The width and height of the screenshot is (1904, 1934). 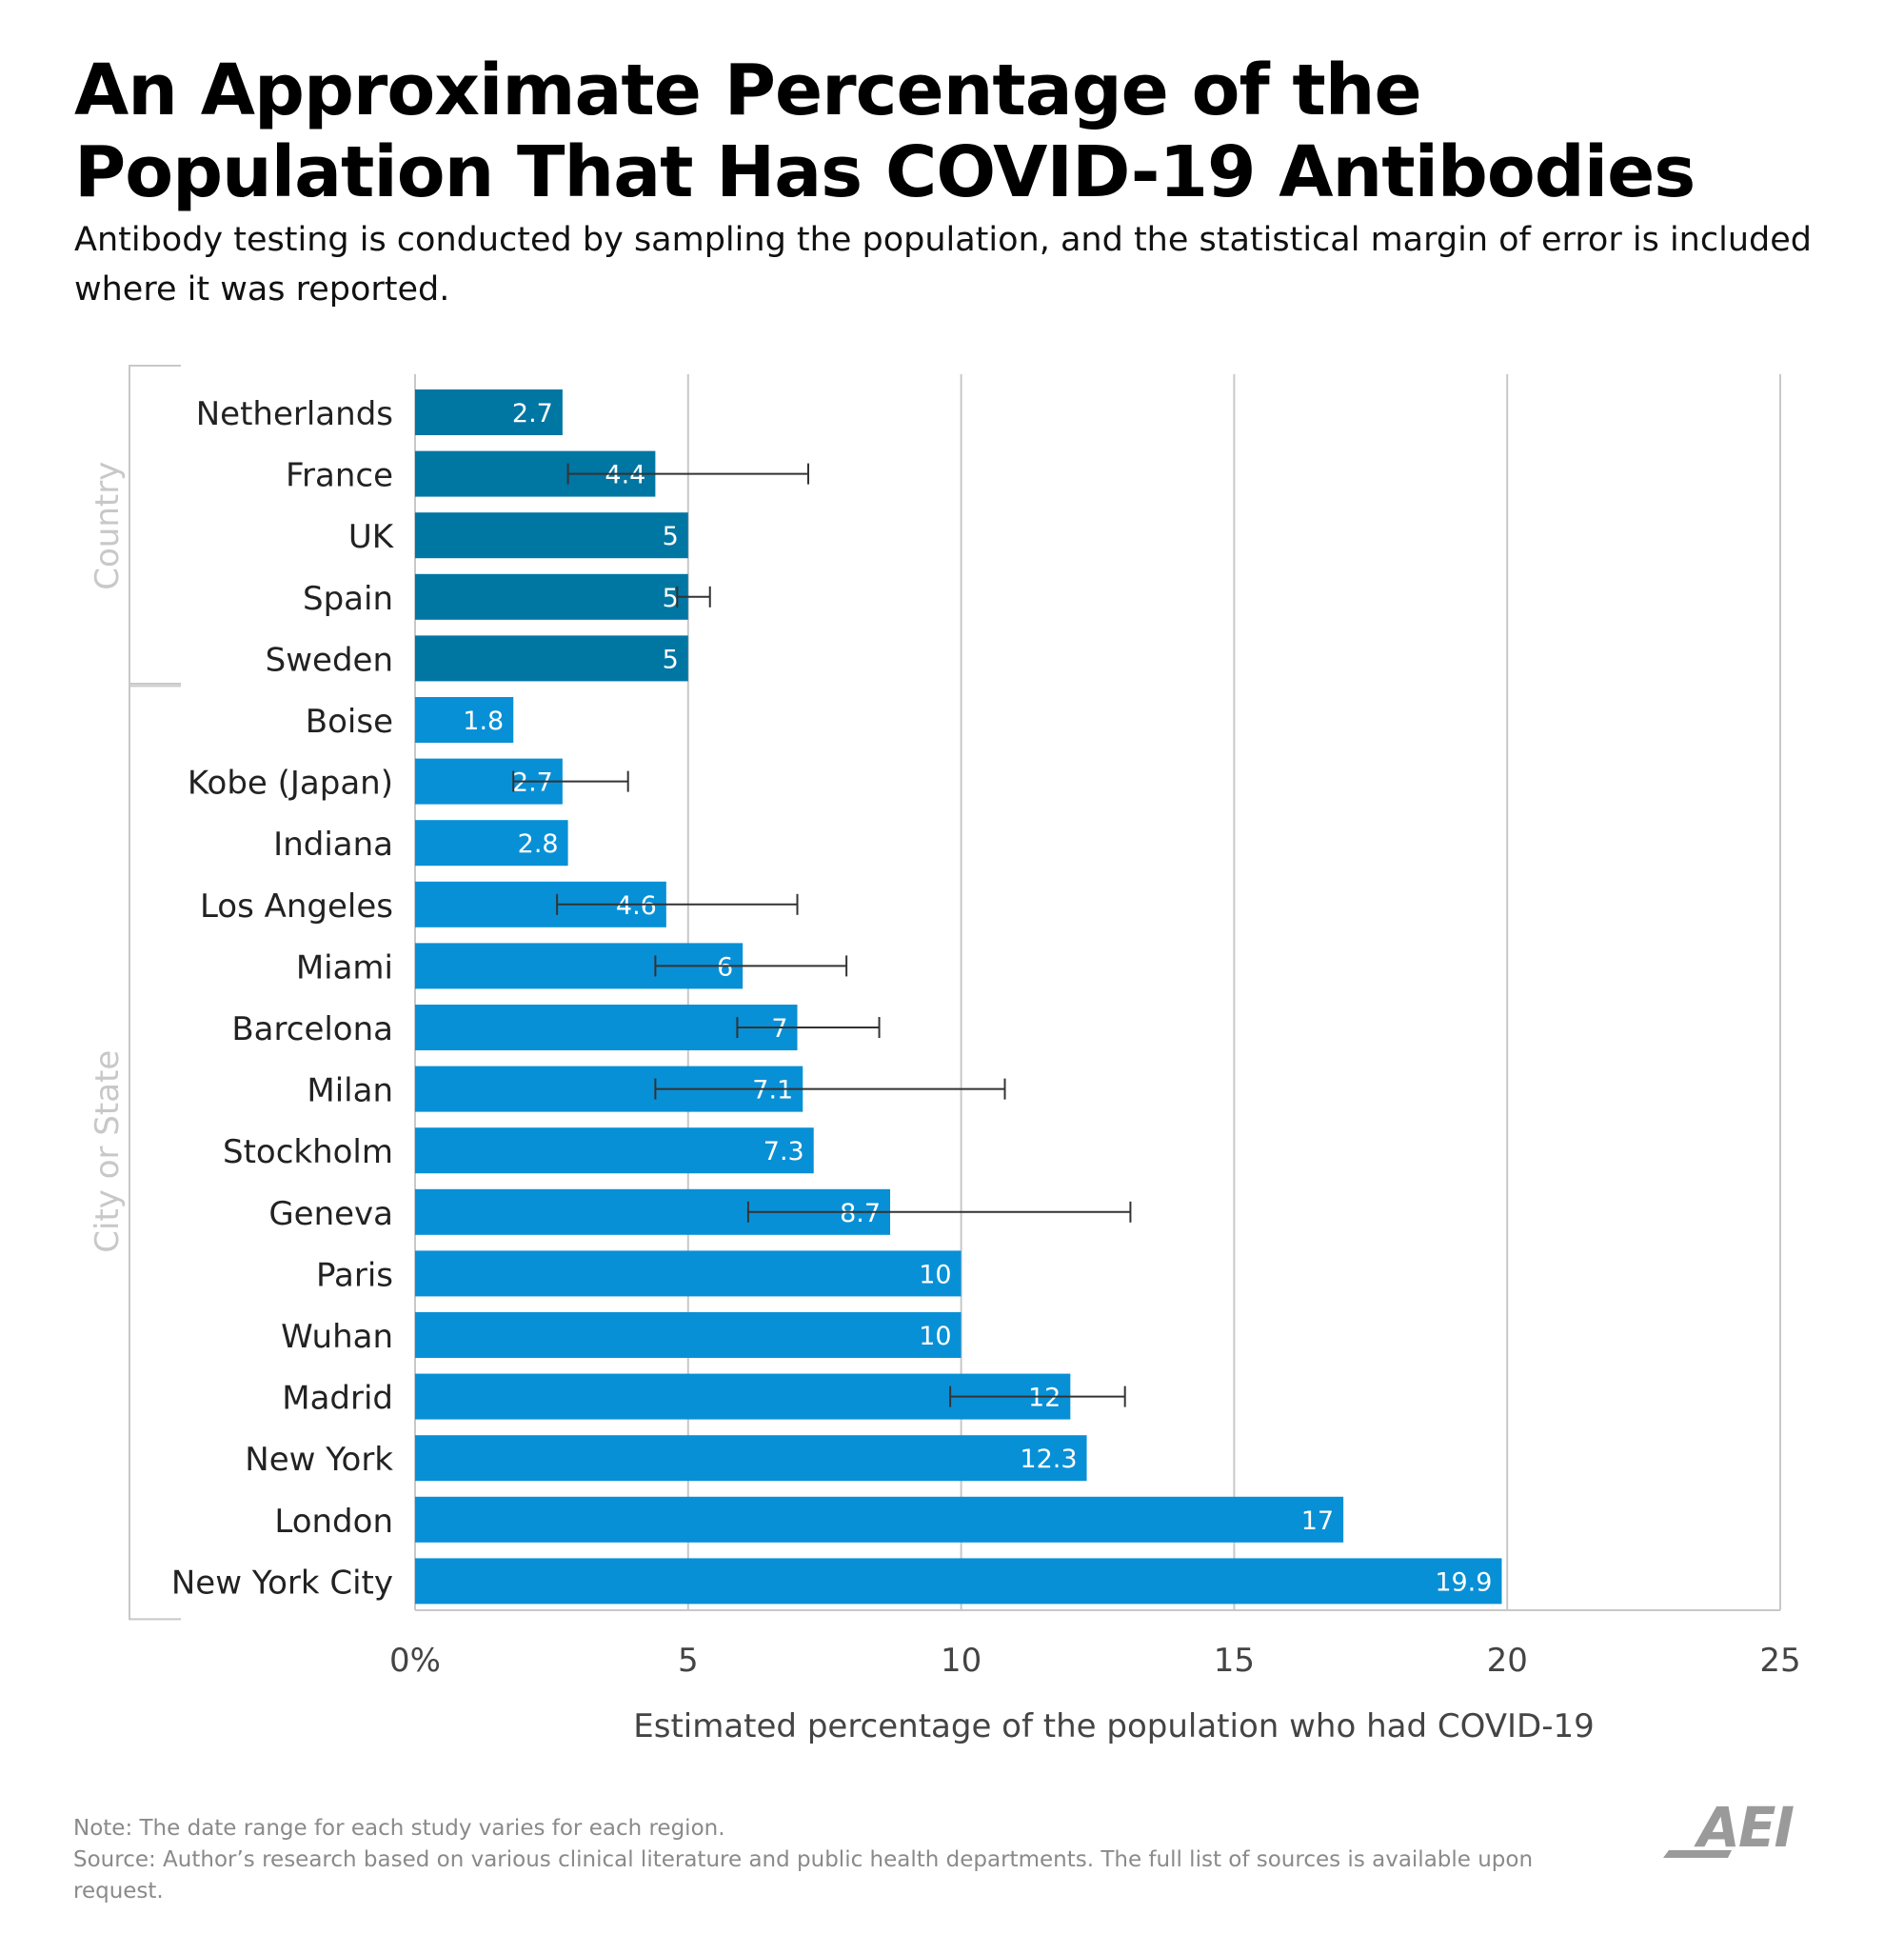 What do you see at coordinates (636, 906) in the screenshot?
I see `value-label: 4.6` at bounding box center [636, 906].